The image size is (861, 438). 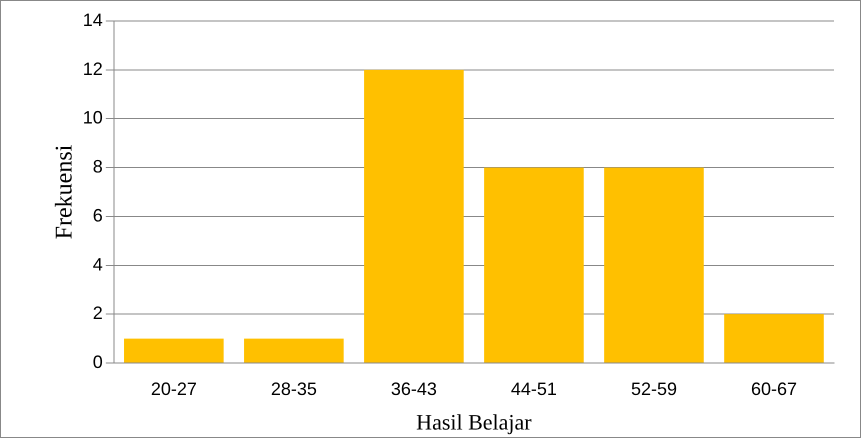 What do you see at coordinates (92, 118) in the screenshot?
I see `y-tick-label: 10` at bounding box center [92, 118].